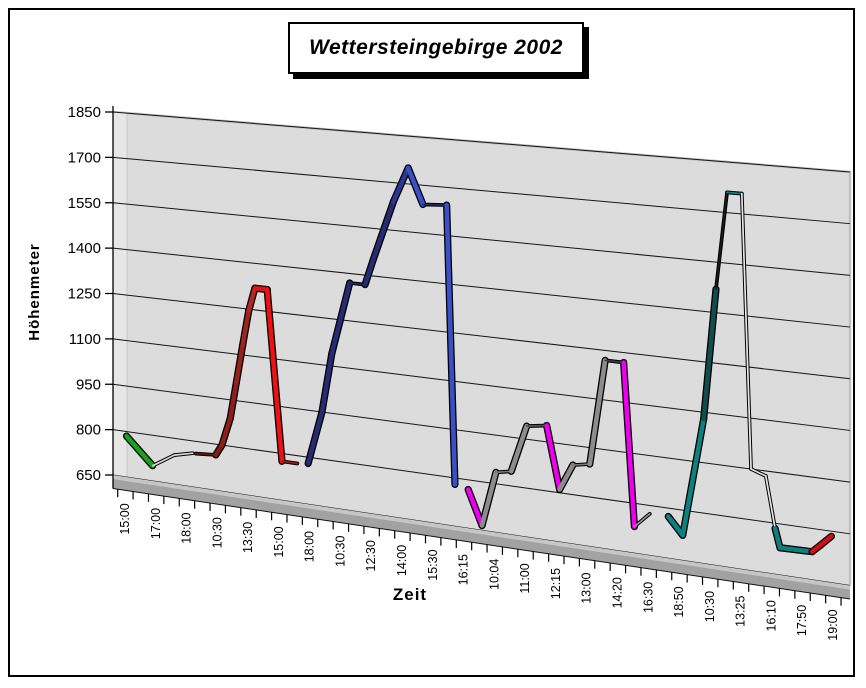  What do you see at coordinates (84, 157) in the screenshot?
I see `y-tick-label: 1700` at bounding box center [84, 157].